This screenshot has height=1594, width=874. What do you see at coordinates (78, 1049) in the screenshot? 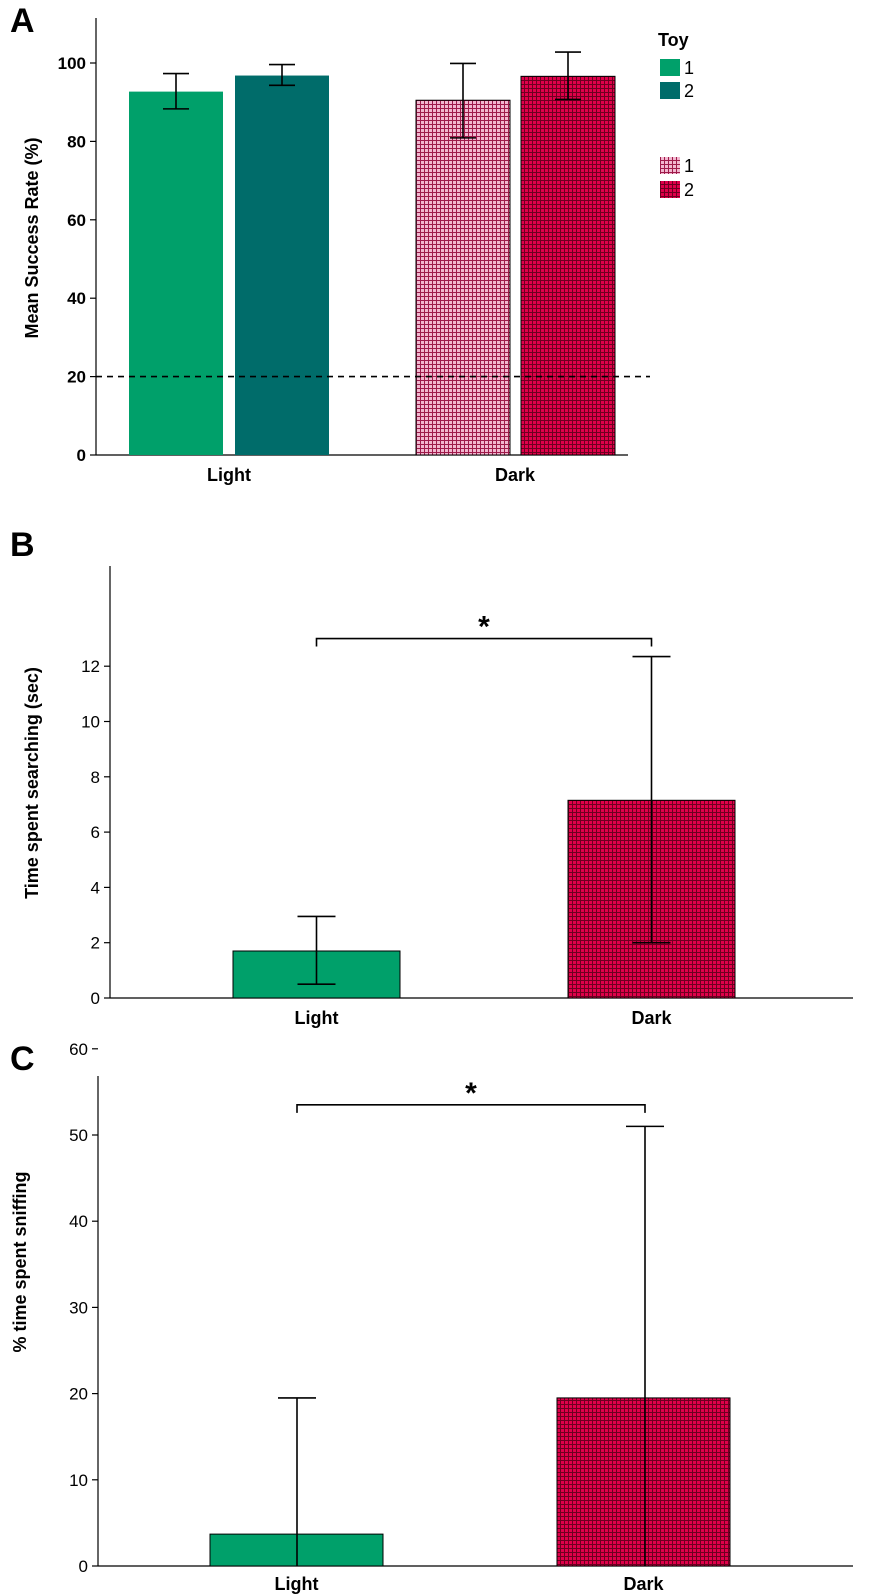
I see `panel-c-y-tick-label-60: 60` at bounding box center [78, 1049].